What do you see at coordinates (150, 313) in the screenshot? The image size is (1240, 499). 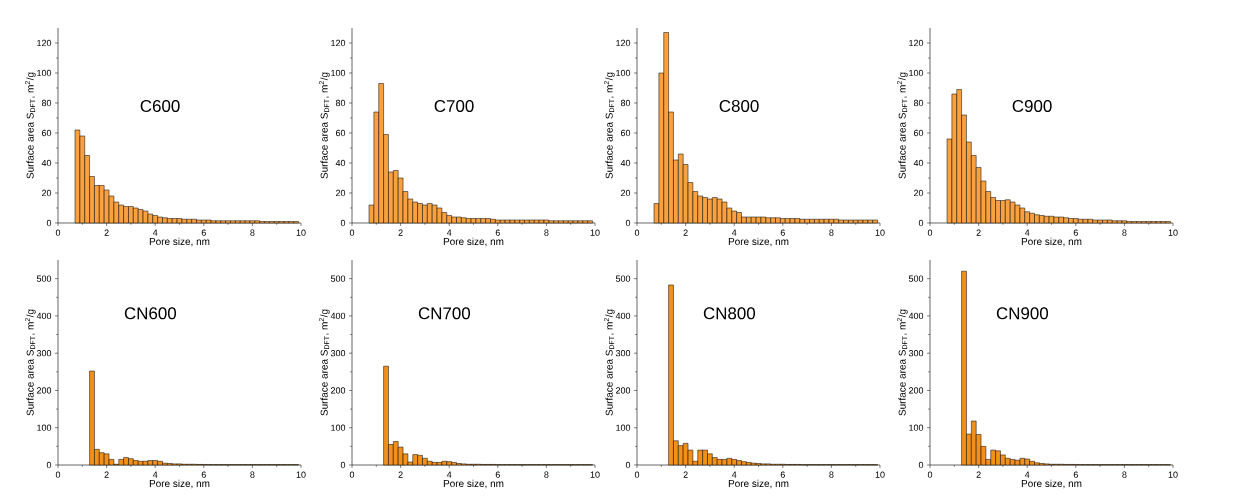 I see `annotation: CN600` at bounding box center [150, 313].